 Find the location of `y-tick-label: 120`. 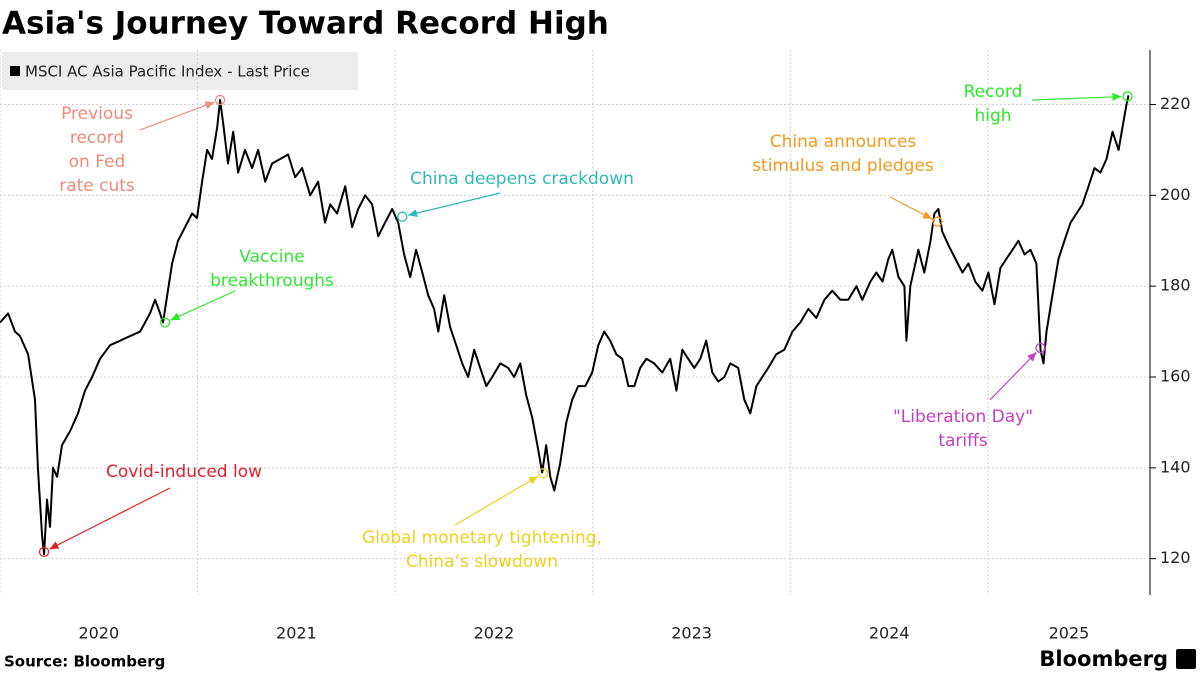

y-tick-label: 120 is located at coordinates (1175, 557).